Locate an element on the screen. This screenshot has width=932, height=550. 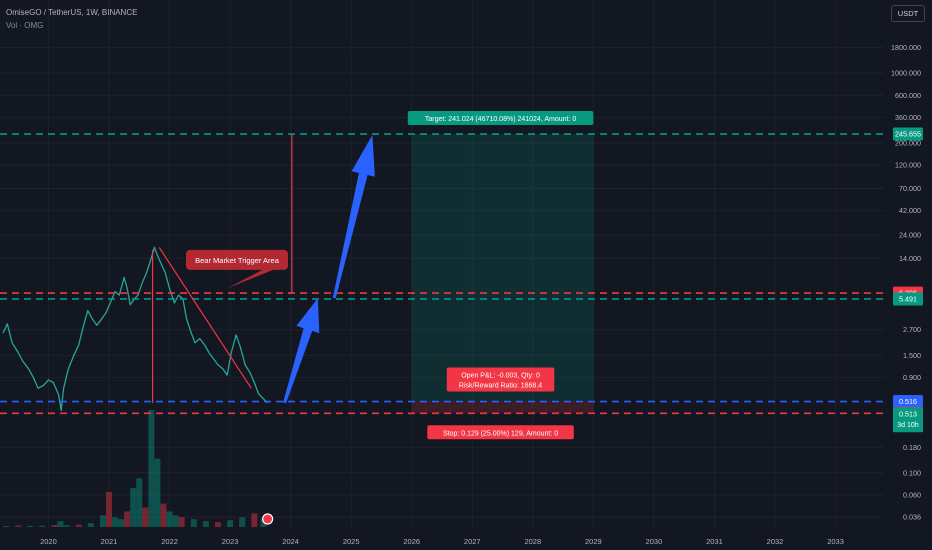
open-pnl-label-bg is located at coordinates (500, 379).